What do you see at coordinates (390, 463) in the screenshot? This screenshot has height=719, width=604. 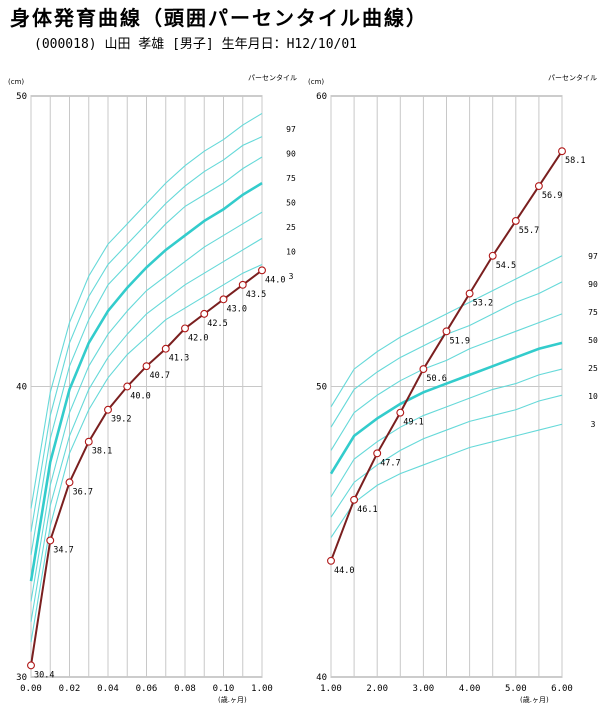 I see `measurement-label: 47.7` at bounding box center [390, 463].